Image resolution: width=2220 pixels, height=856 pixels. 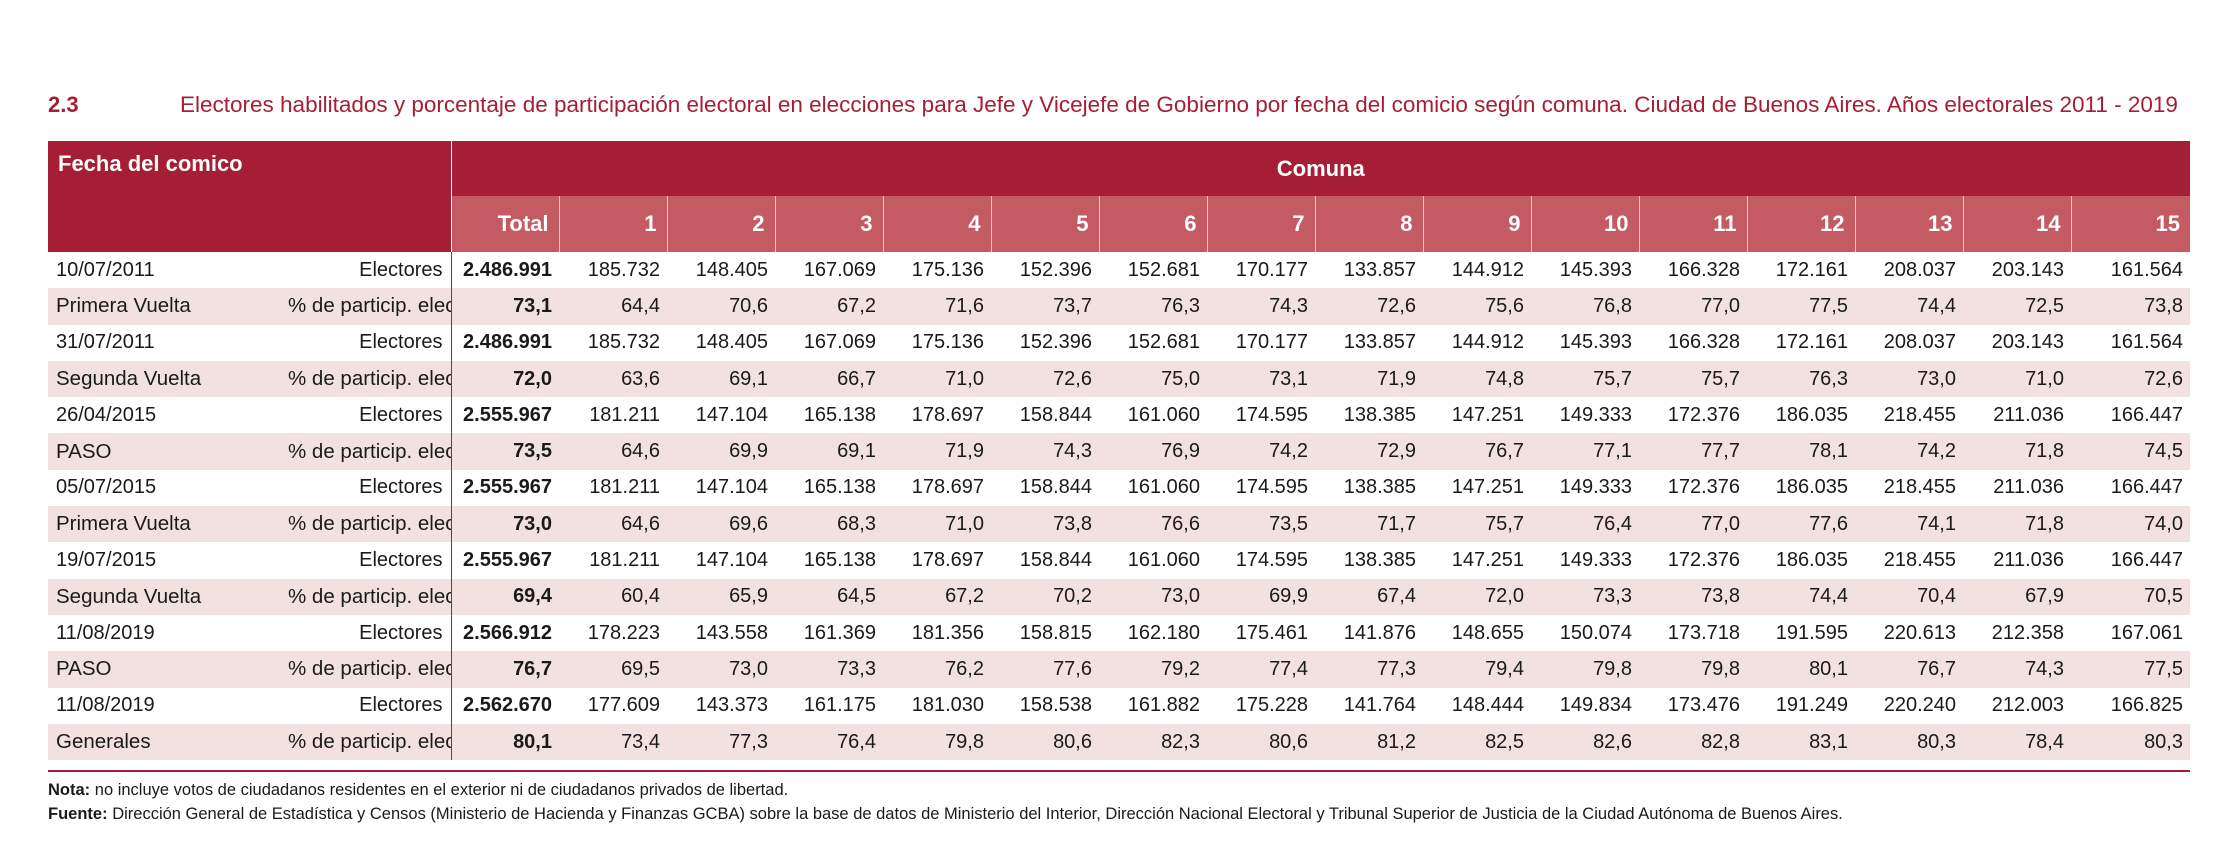 What do you see at coordinates (1369, 596) in the screenshot?
I see `cell-comuna-8: 67,4` at bounding box center [1369, 596].